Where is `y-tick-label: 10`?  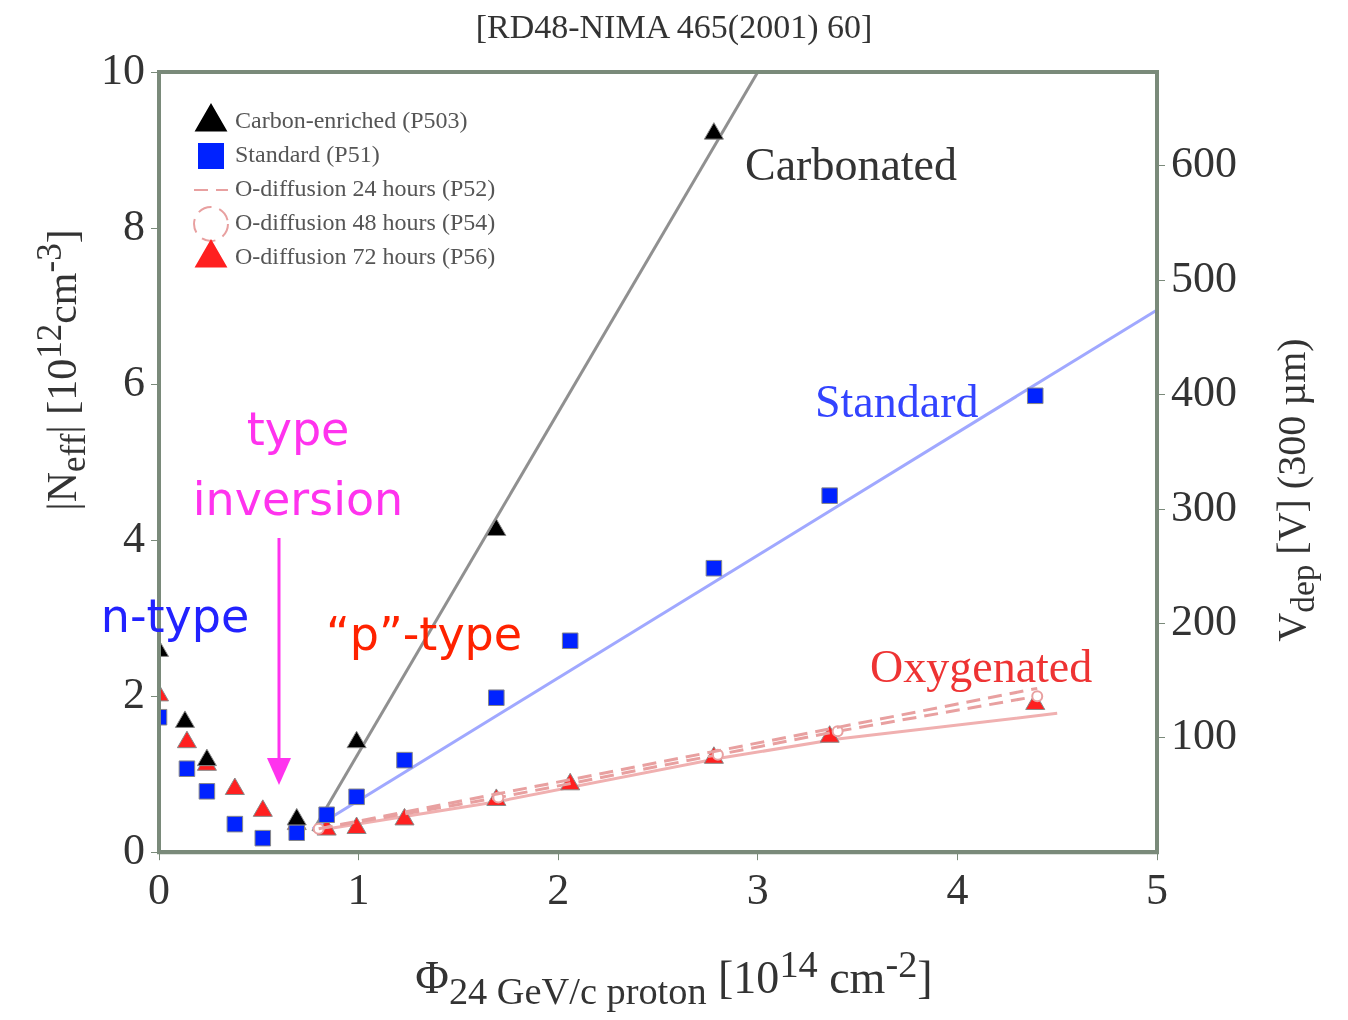 y-tick-label: 10 is located at coordinates (123, 69).